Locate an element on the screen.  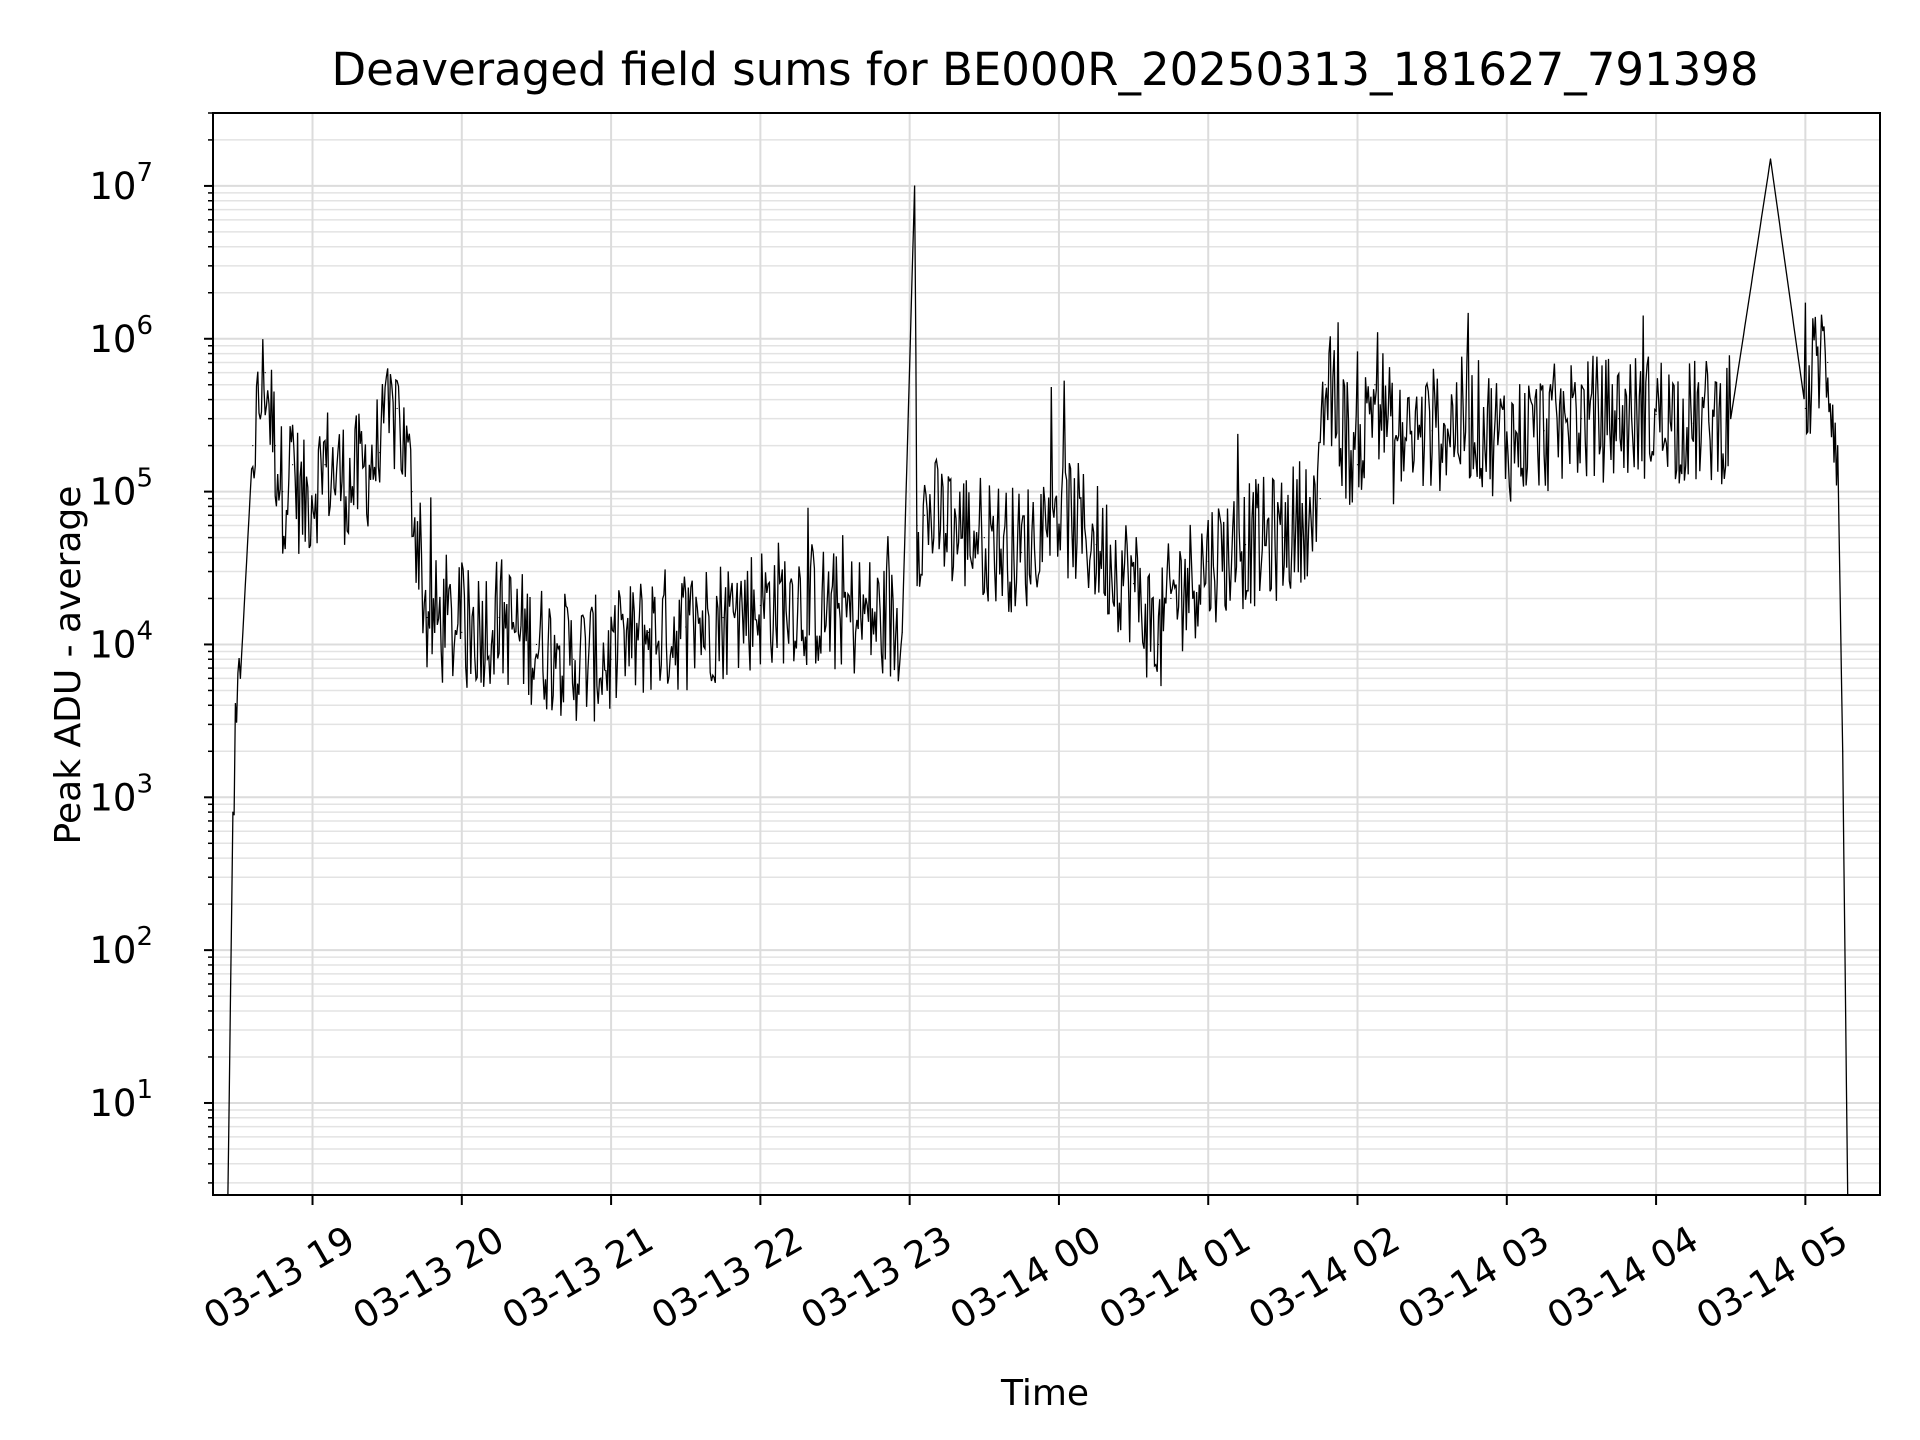
y-tick-label: 10⁵ is located at coordinates (121, 489).